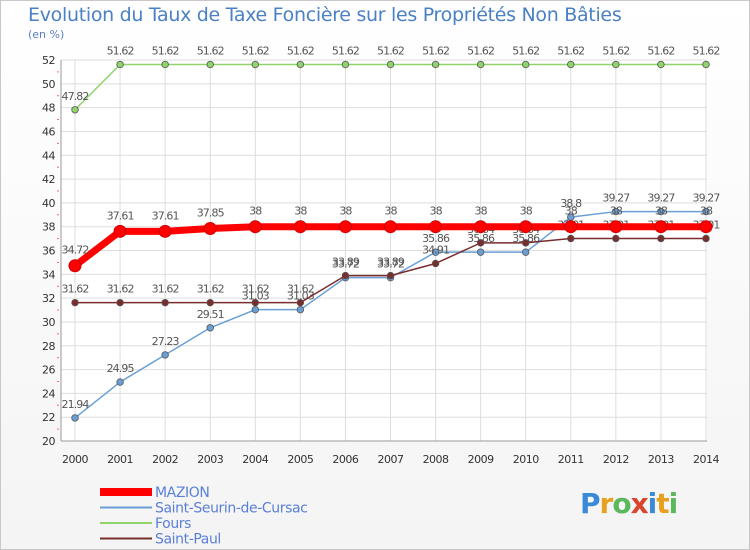  Describe the element at coordinates (616, 459) in the screenshot. I see `x-tick-label: 2012` at that location.